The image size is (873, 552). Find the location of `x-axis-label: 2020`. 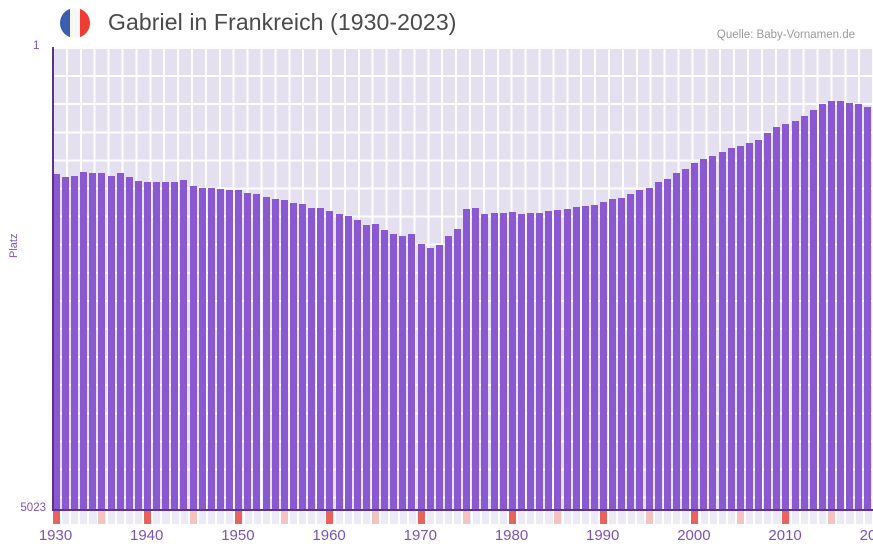

x-axis-label: 2020 is located at coordinates (866, 535).